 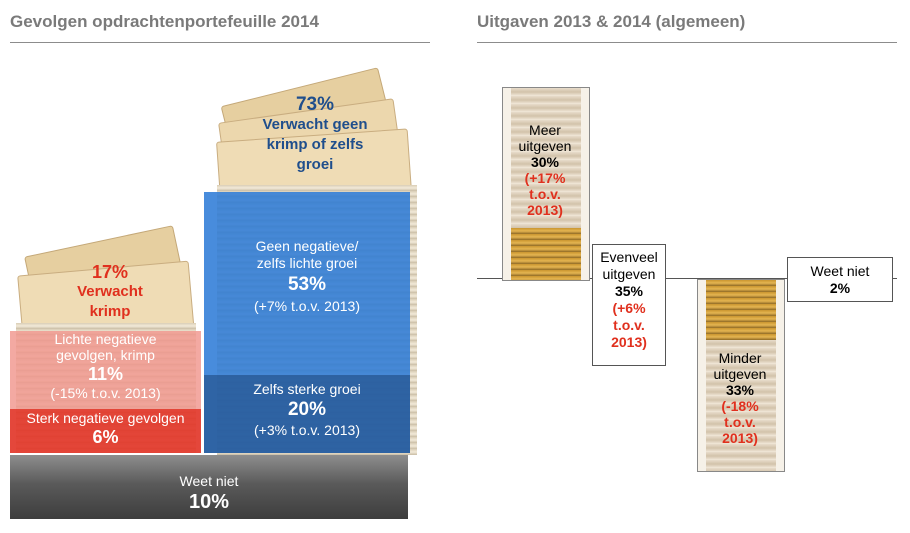 I want to click on bar-segment-dont-know: Weet niet 10%, so click(x=209, y=487).